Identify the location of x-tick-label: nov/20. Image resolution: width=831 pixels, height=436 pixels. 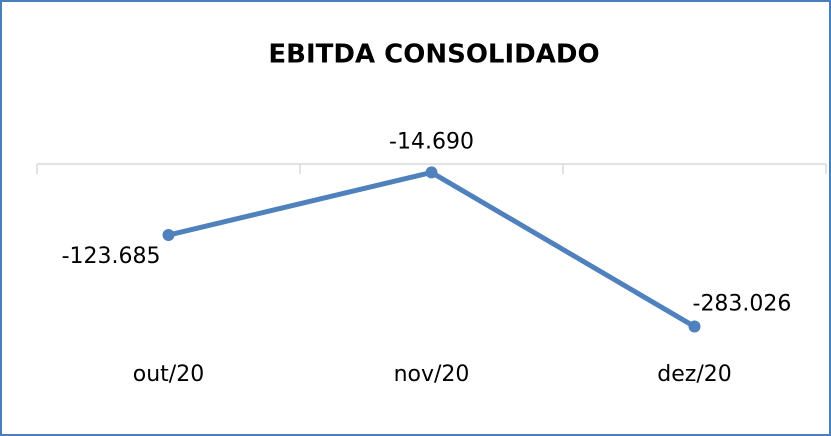
(432, 374).